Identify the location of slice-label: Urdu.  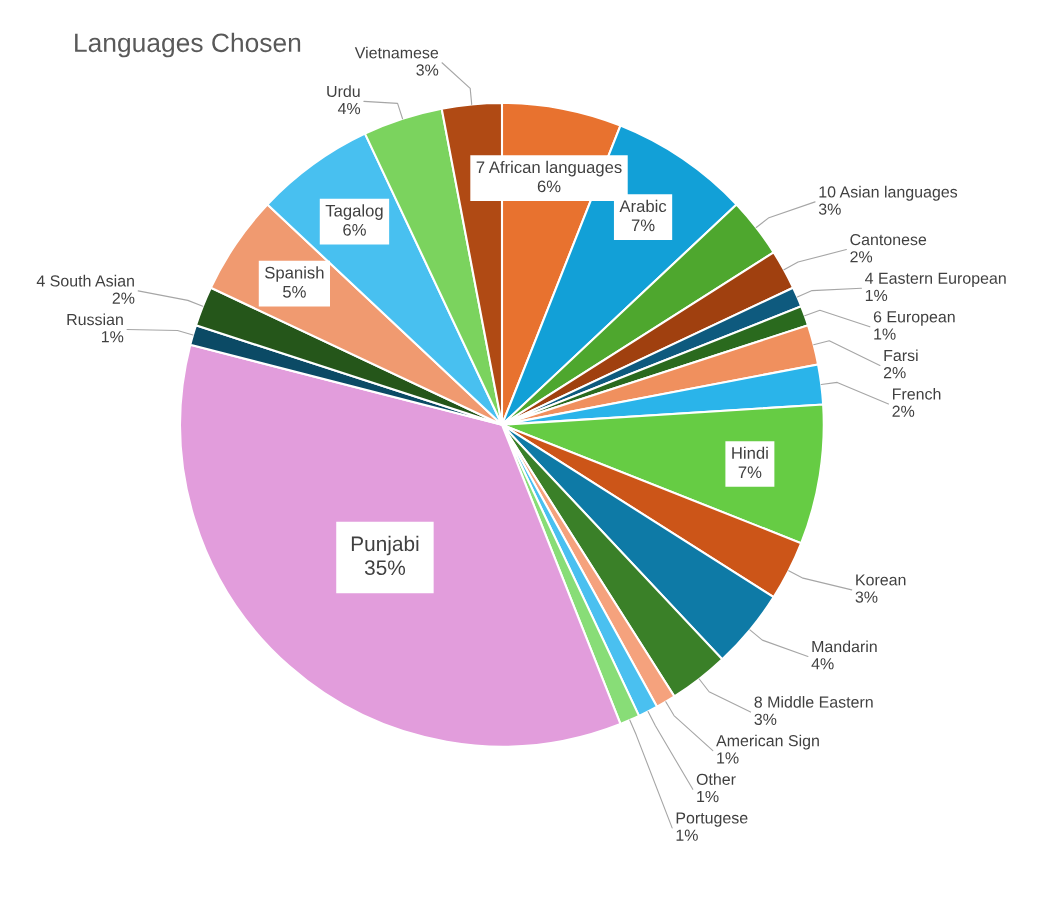
(343, 91).